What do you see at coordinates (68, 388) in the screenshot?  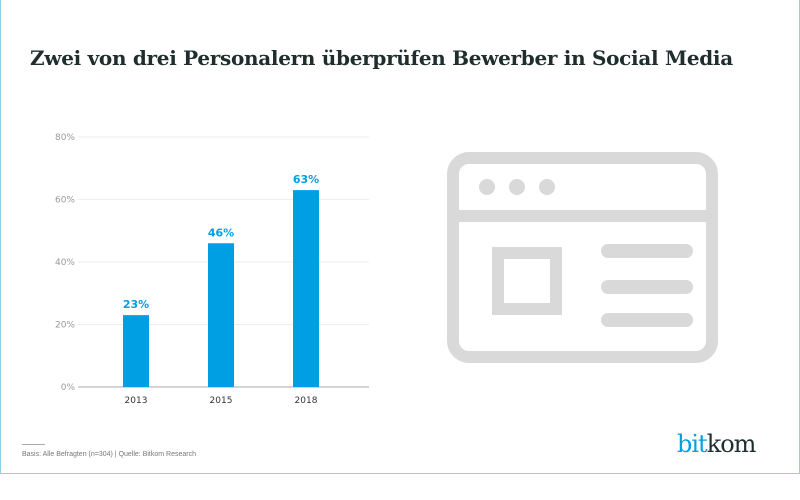 I see `y-tick-label: 0%` at bounding box center [68, 388].